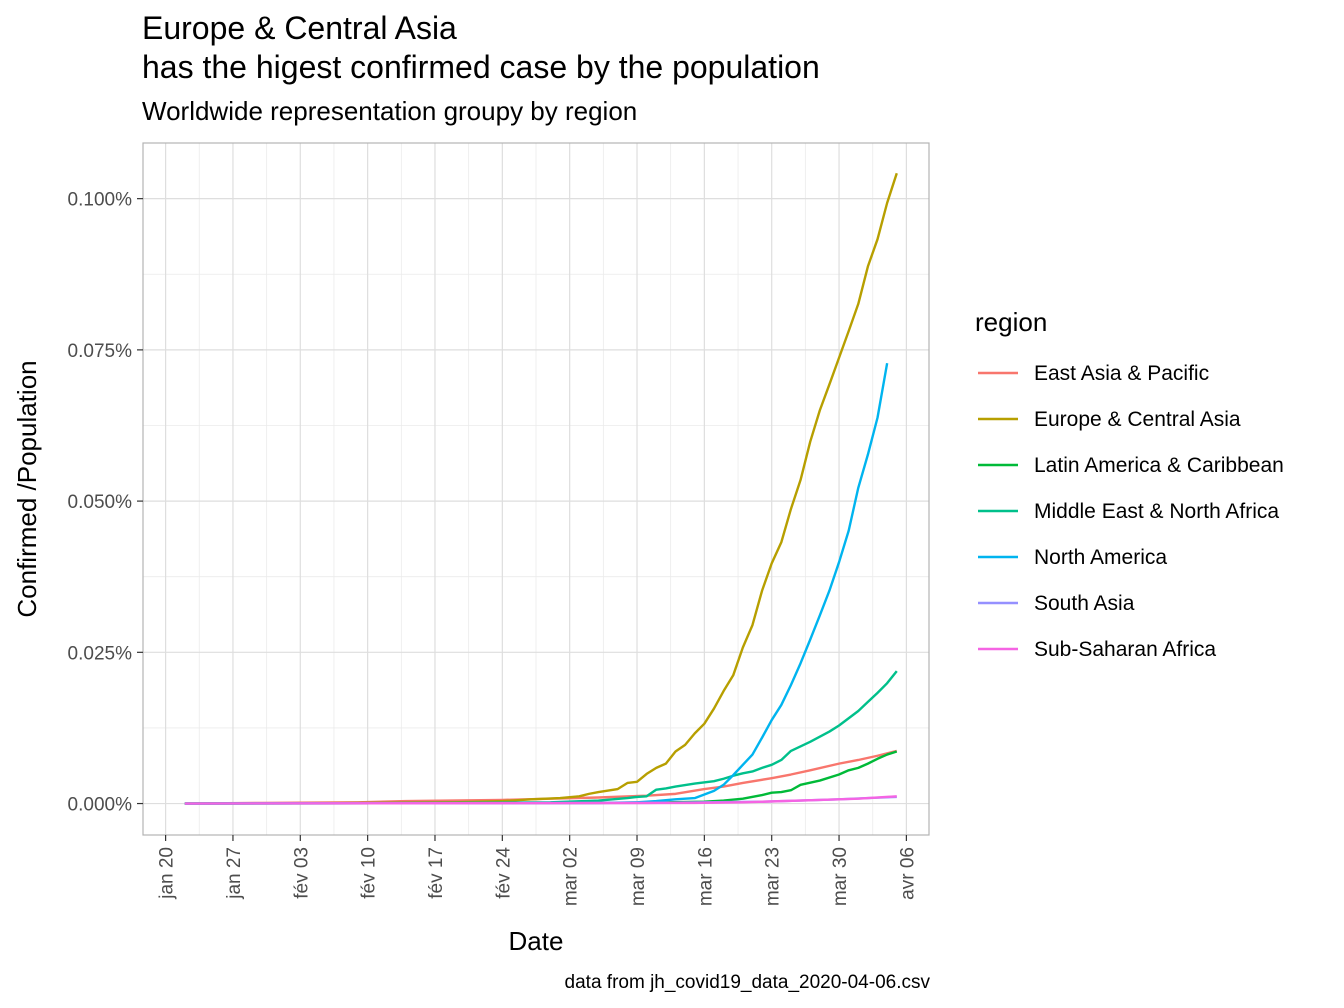  I want to click on x-tick-label: avr 06, so click(907, 873).